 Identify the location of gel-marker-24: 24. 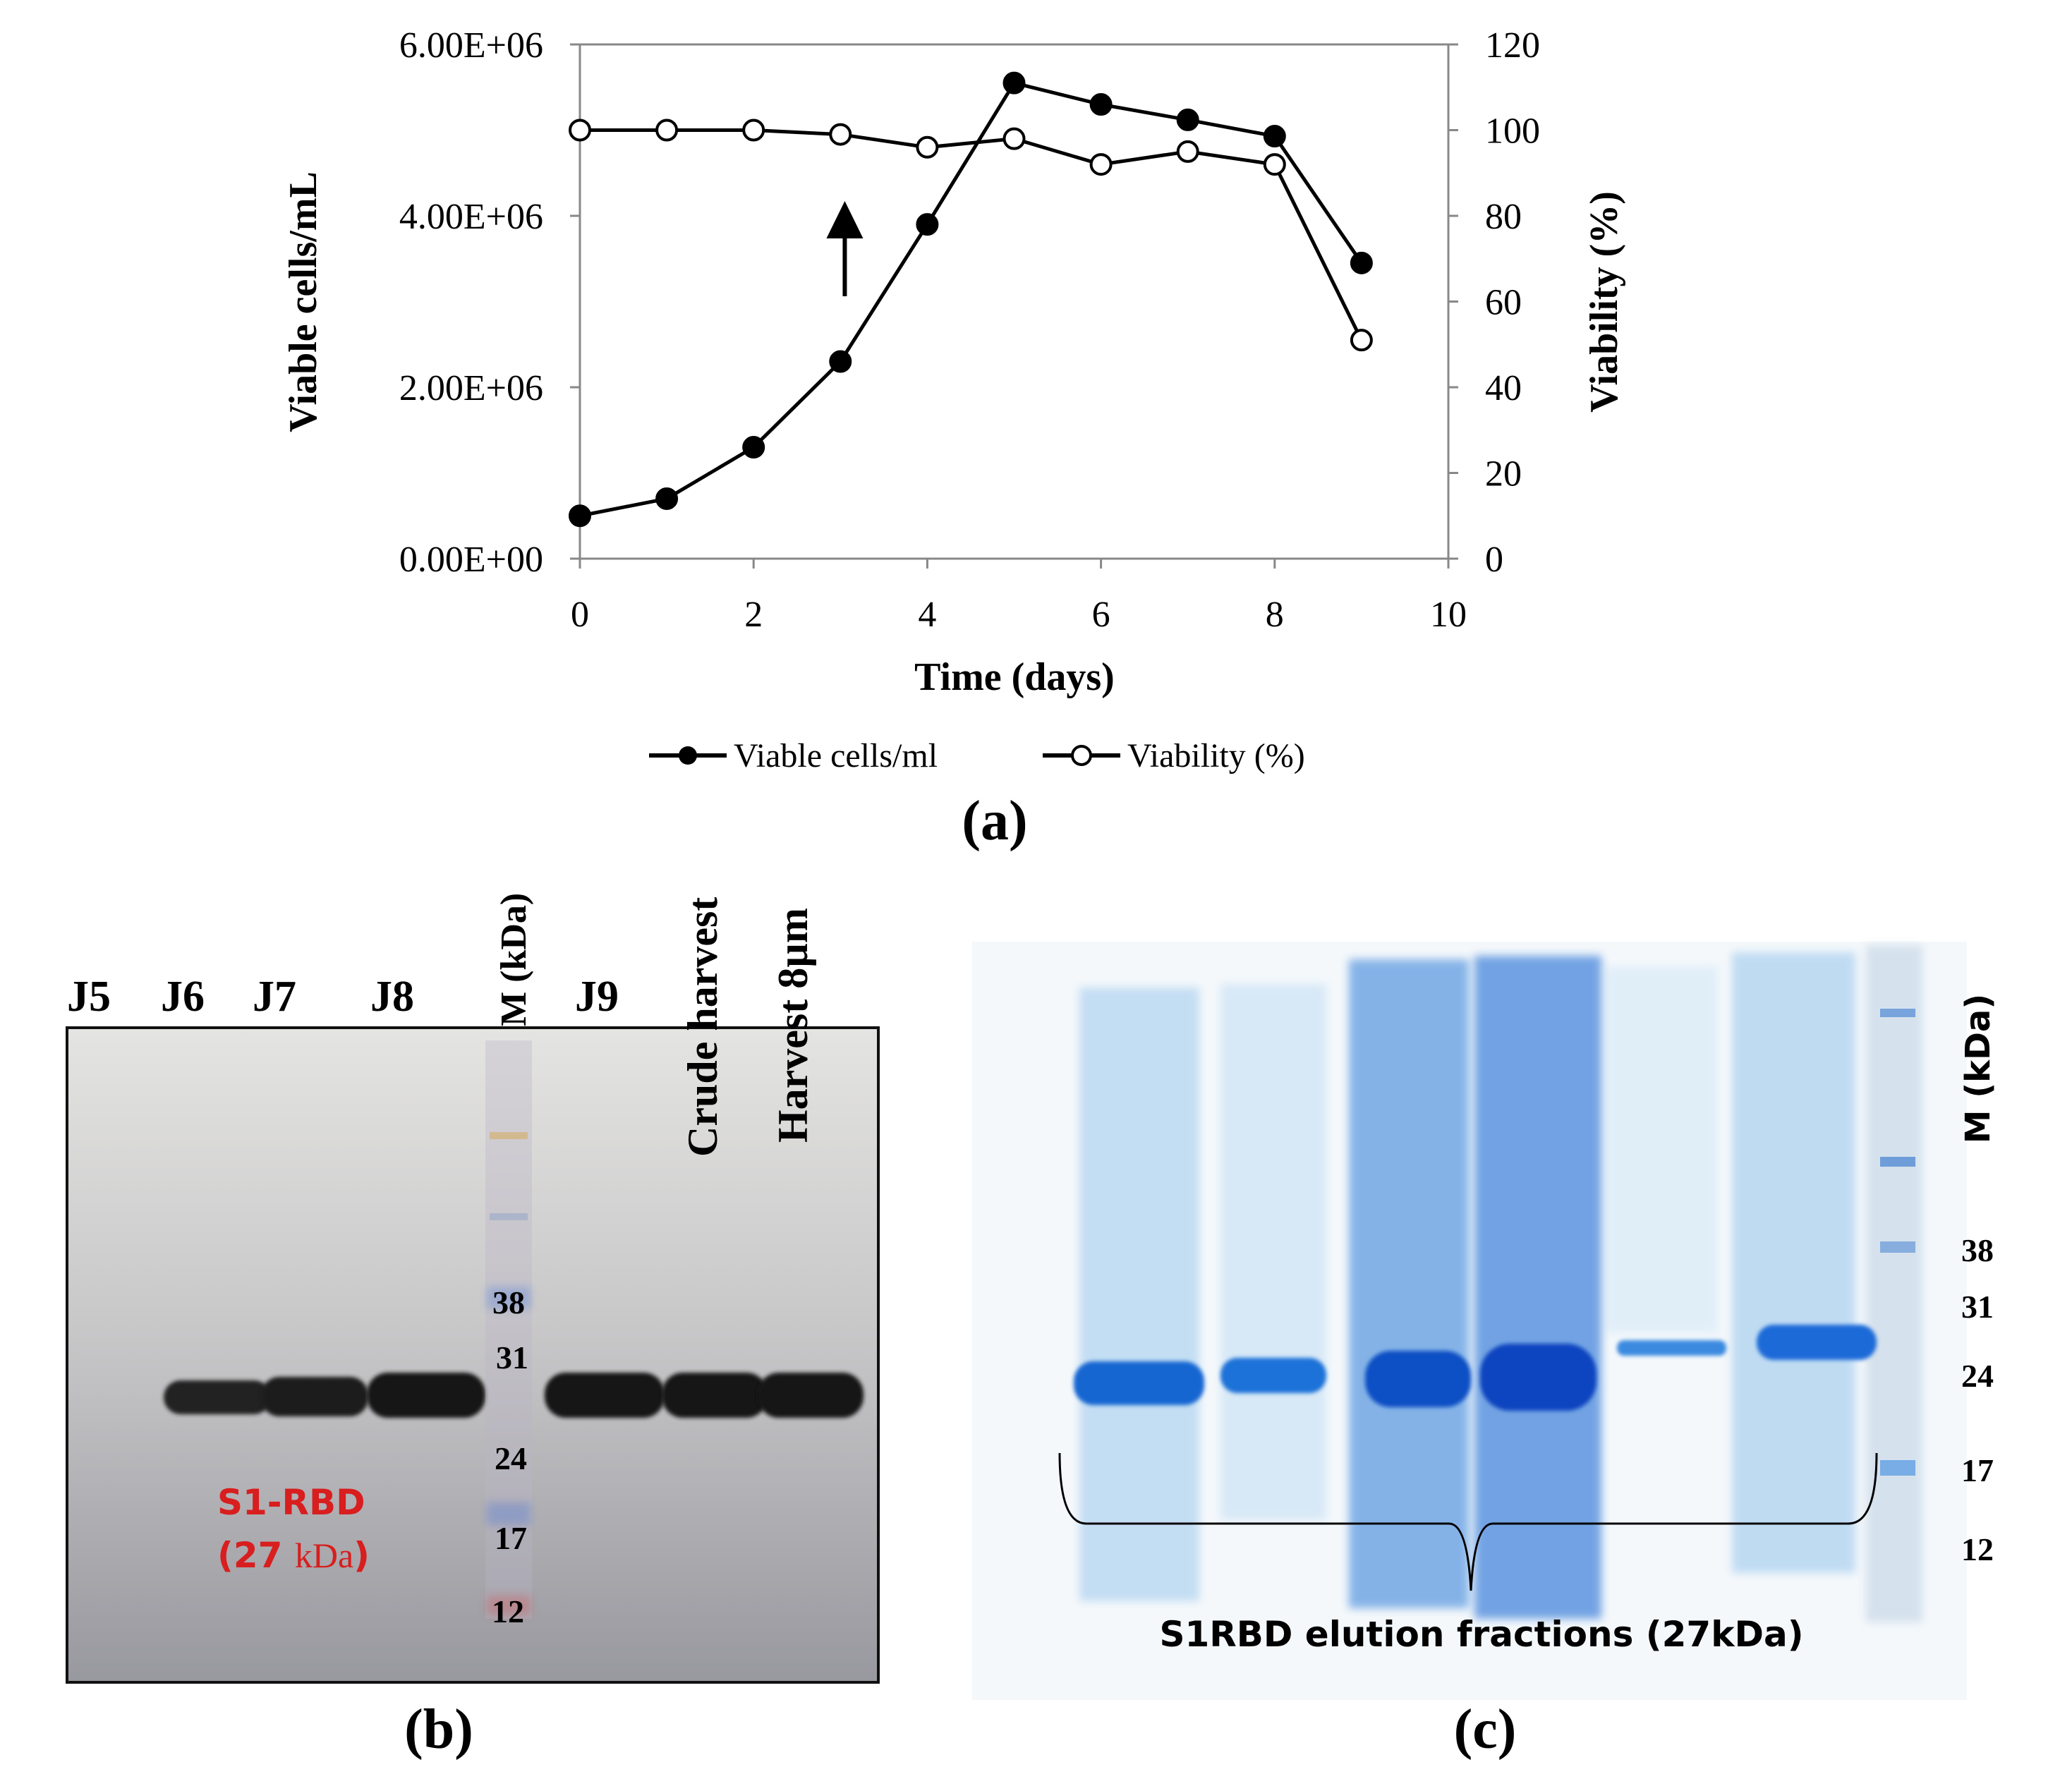
(1977, 1376).